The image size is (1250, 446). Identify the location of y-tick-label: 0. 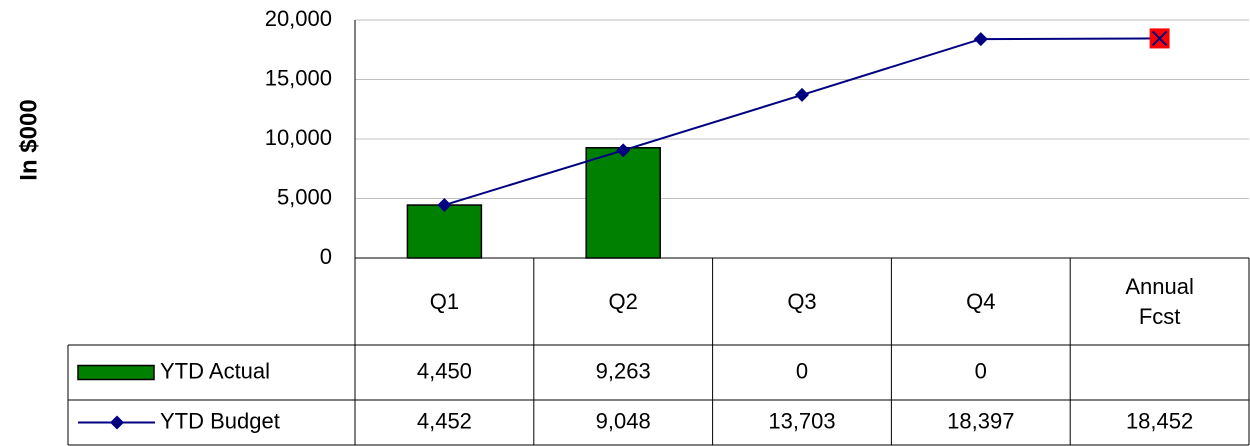
(326, 256).